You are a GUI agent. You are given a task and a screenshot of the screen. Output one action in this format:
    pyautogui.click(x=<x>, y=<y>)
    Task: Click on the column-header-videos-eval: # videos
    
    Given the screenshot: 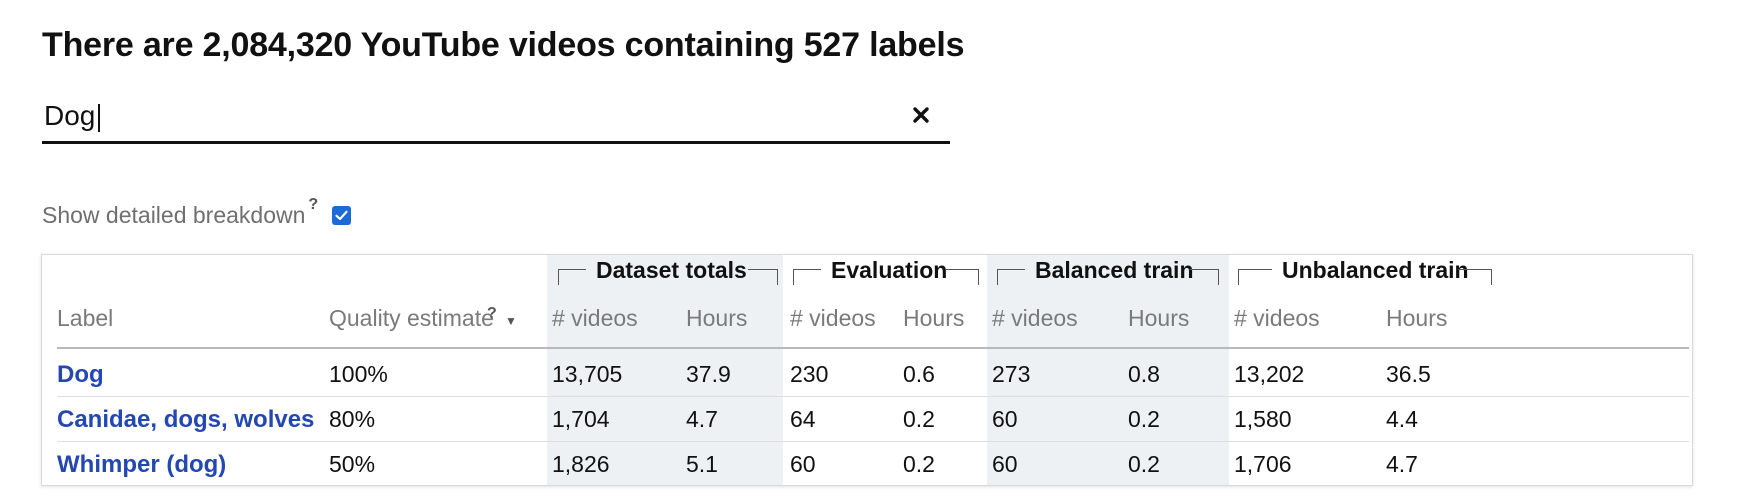 What is the action you would take?
    pyautogui.click(x=833, y=318)
    